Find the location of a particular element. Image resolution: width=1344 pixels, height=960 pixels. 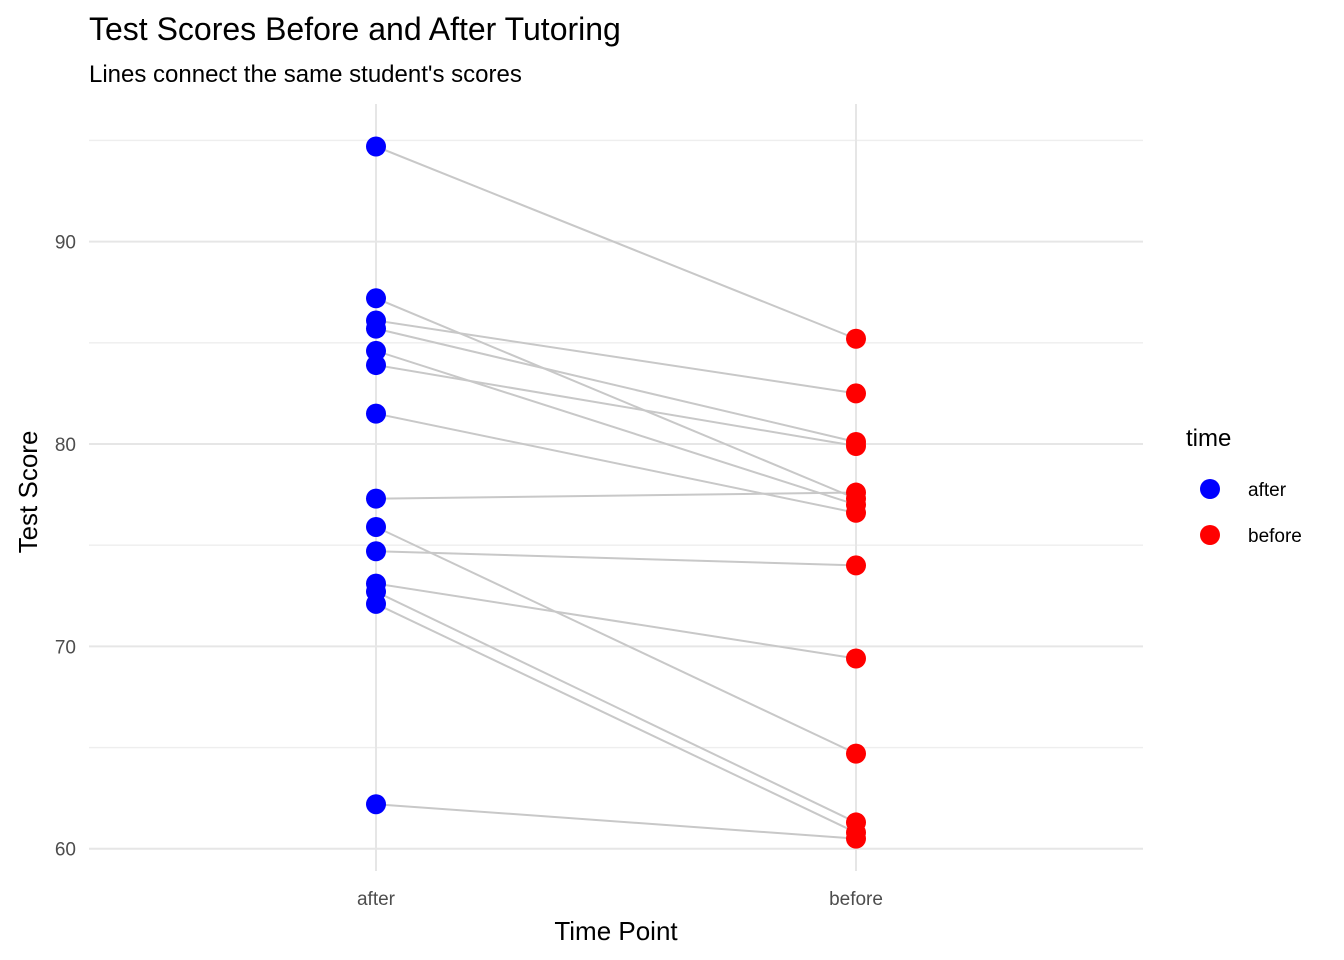

legend: time after before is located at coordinates (1244, 486).